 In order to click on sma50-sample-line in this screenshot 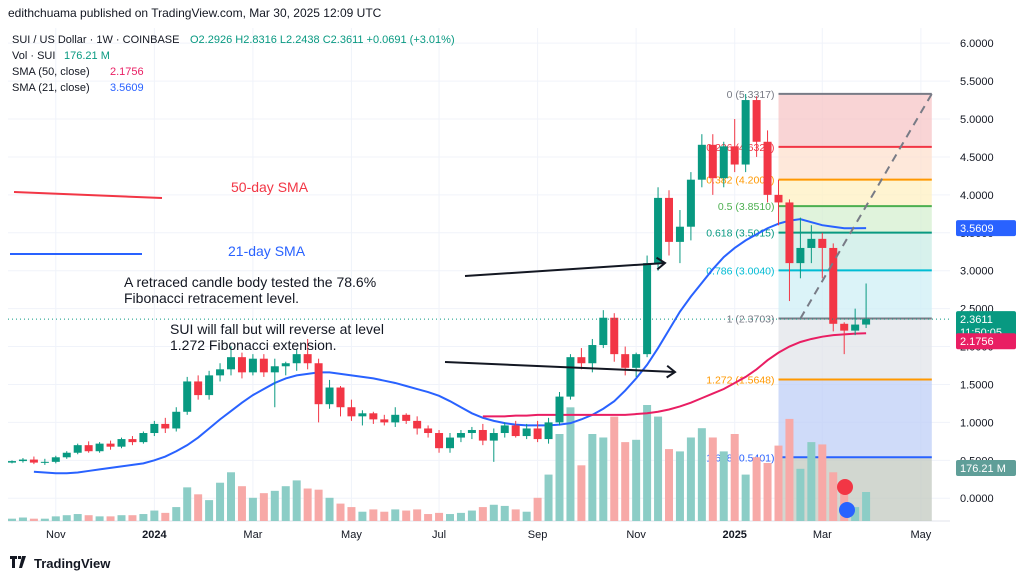, I will do `click(88, 195)`.